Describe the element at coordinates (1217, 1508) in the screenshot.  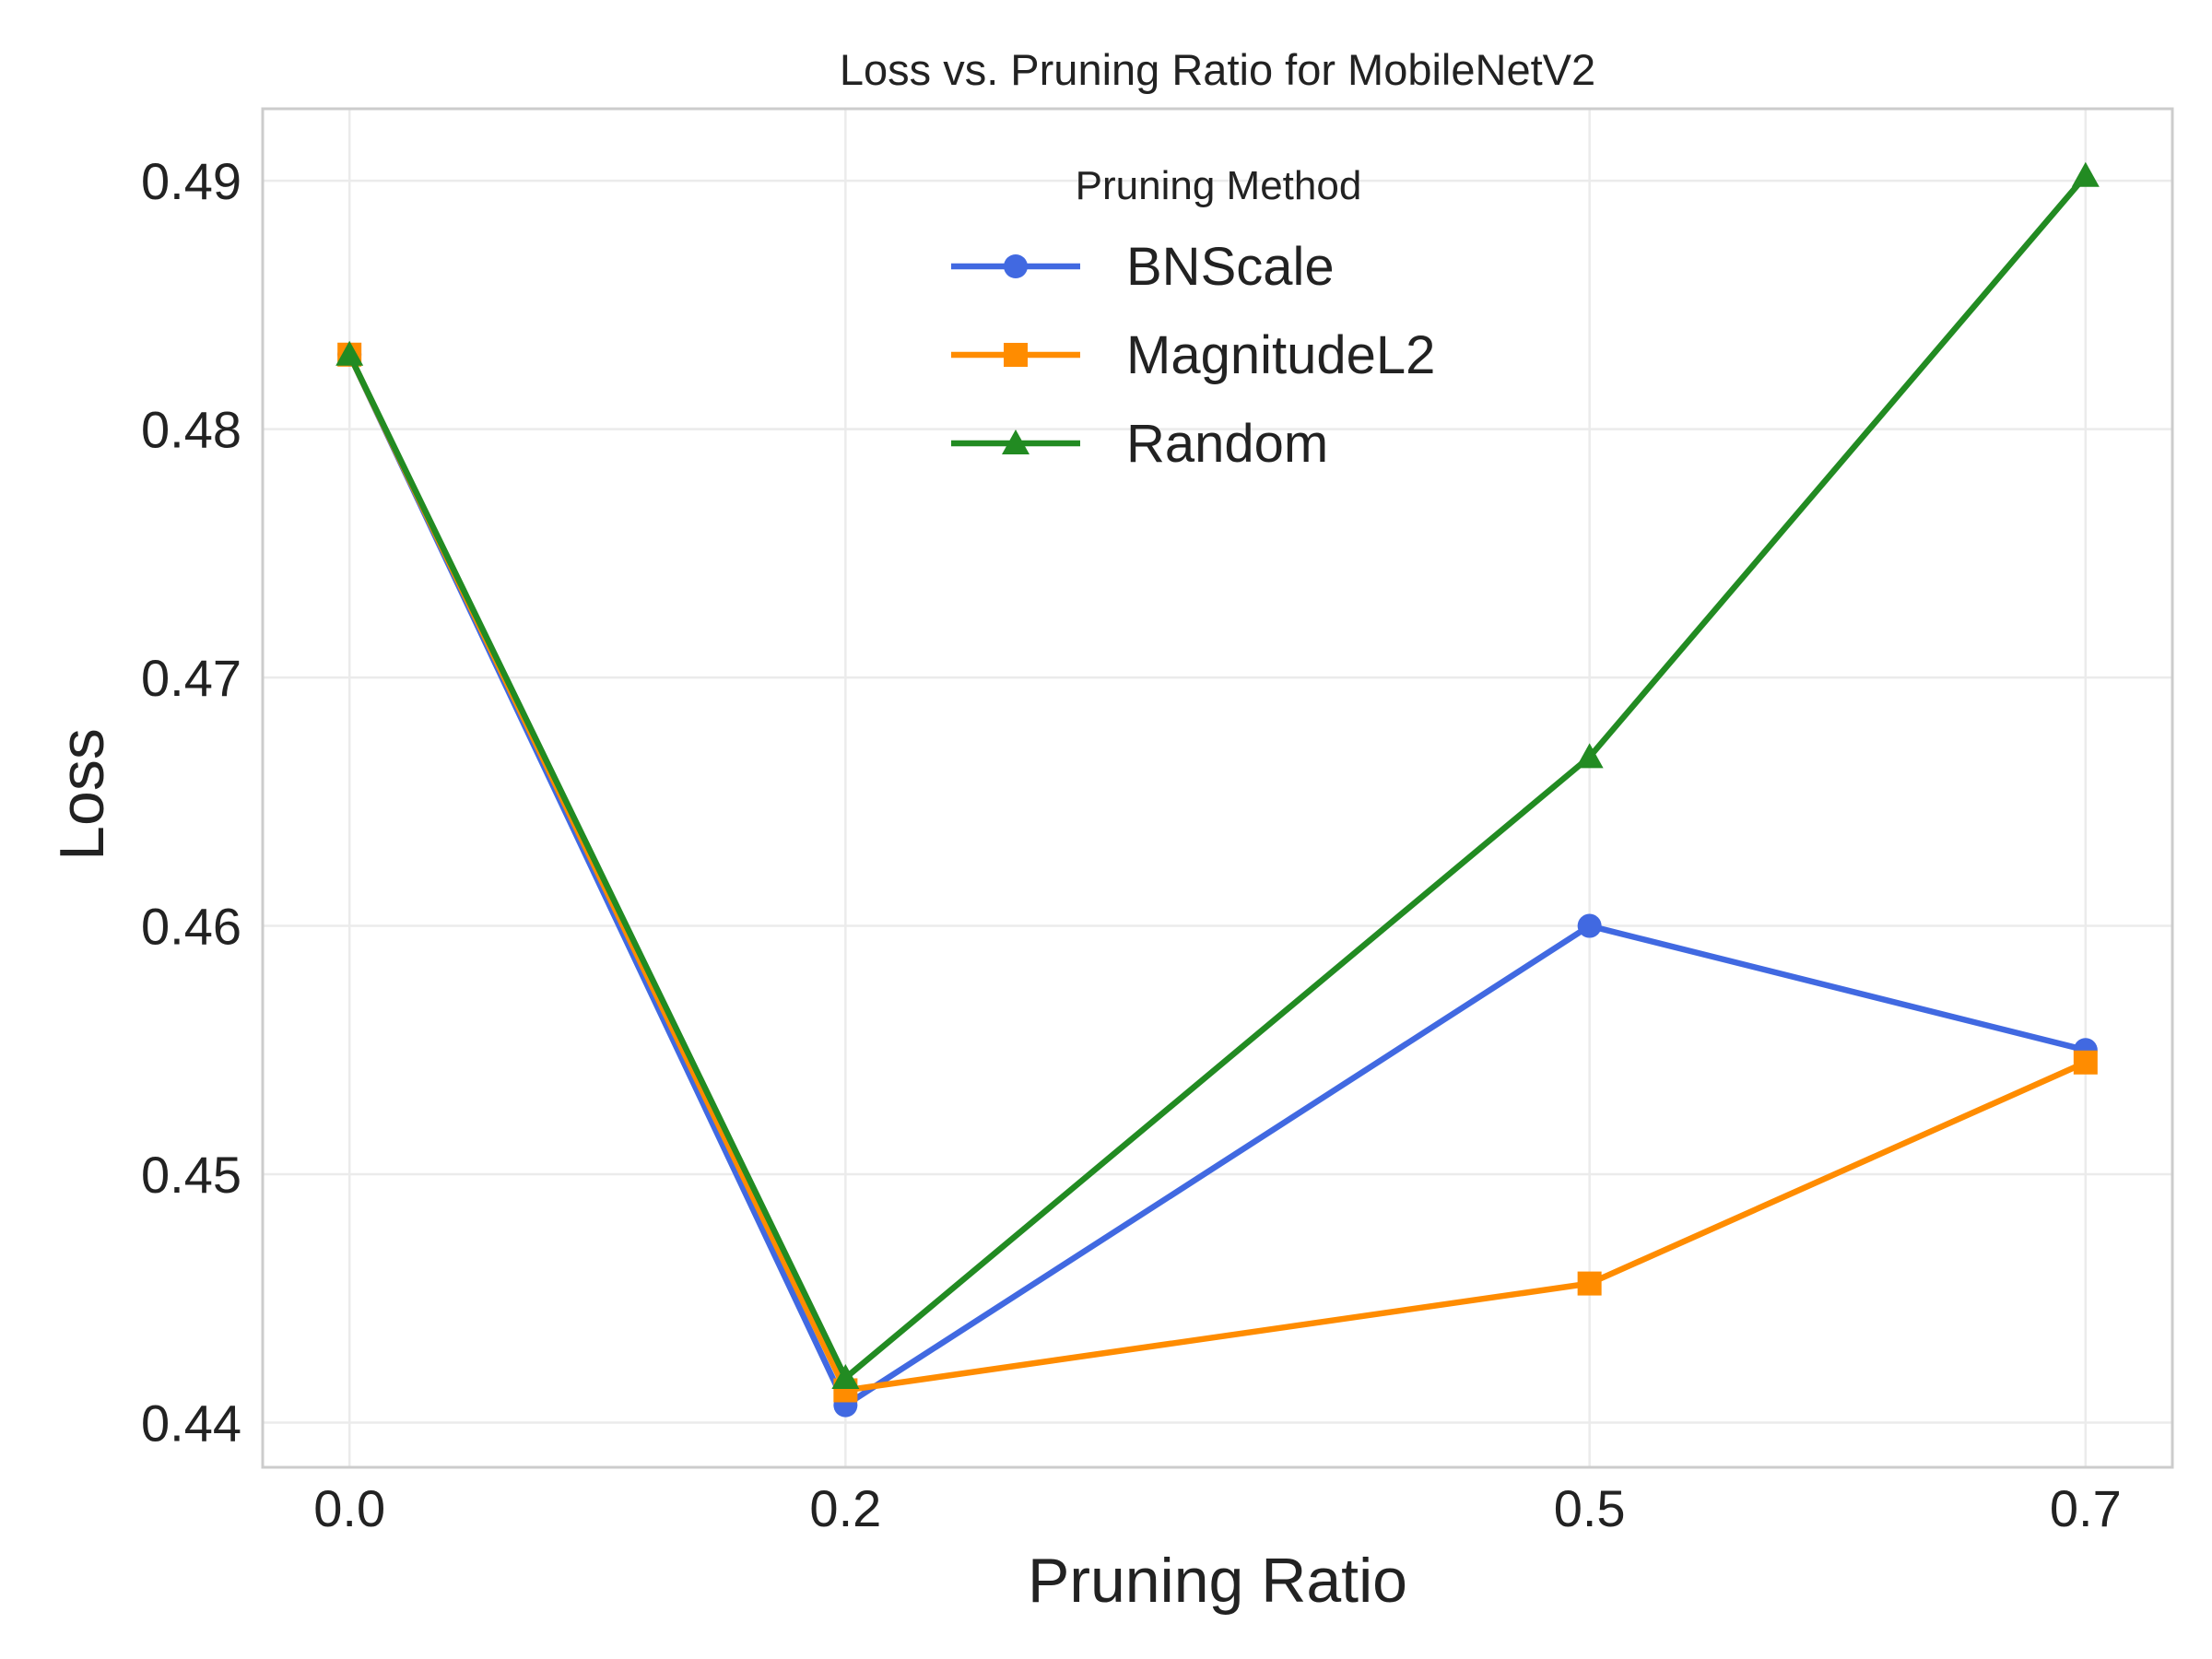
I see `x-axis-ticks: 0.0 0.2 0.5 0.7` at that location.